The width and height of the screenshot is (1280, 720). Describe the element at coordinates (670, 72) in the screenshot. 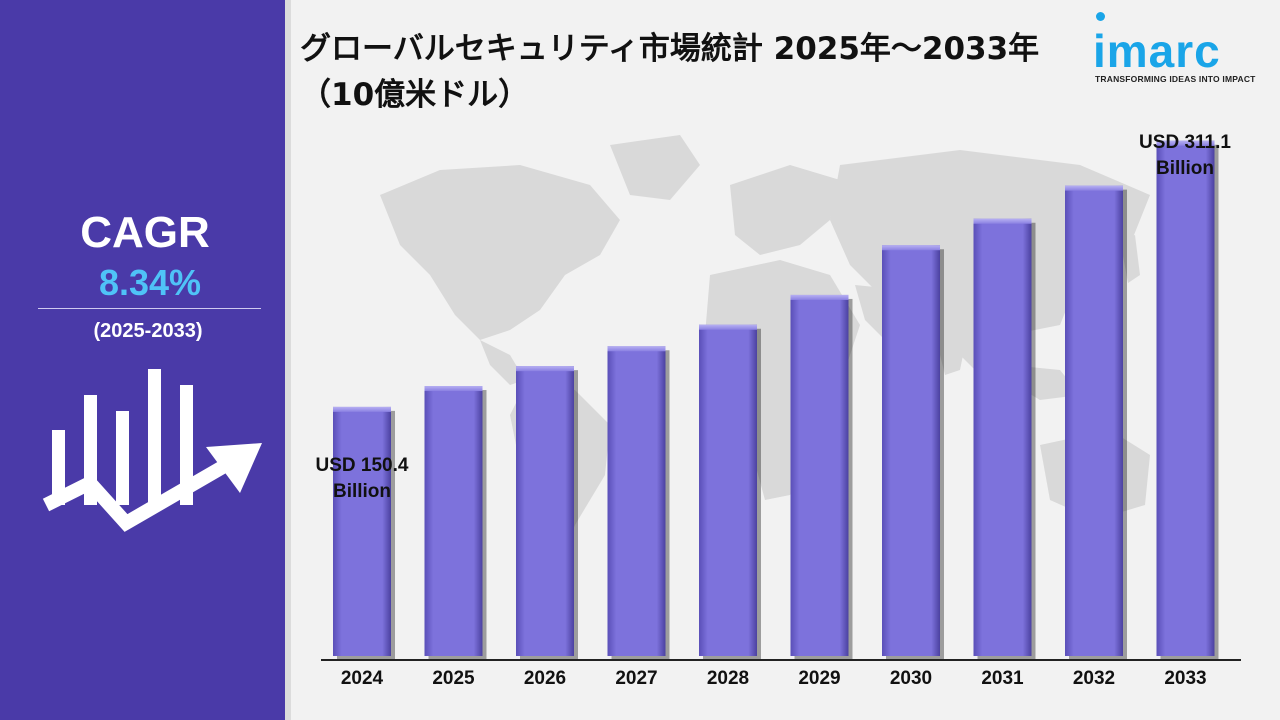

I see `chart-title: グローバルセキュリティ市場統計 2025年～2033年（10億米ドル）` at that location.